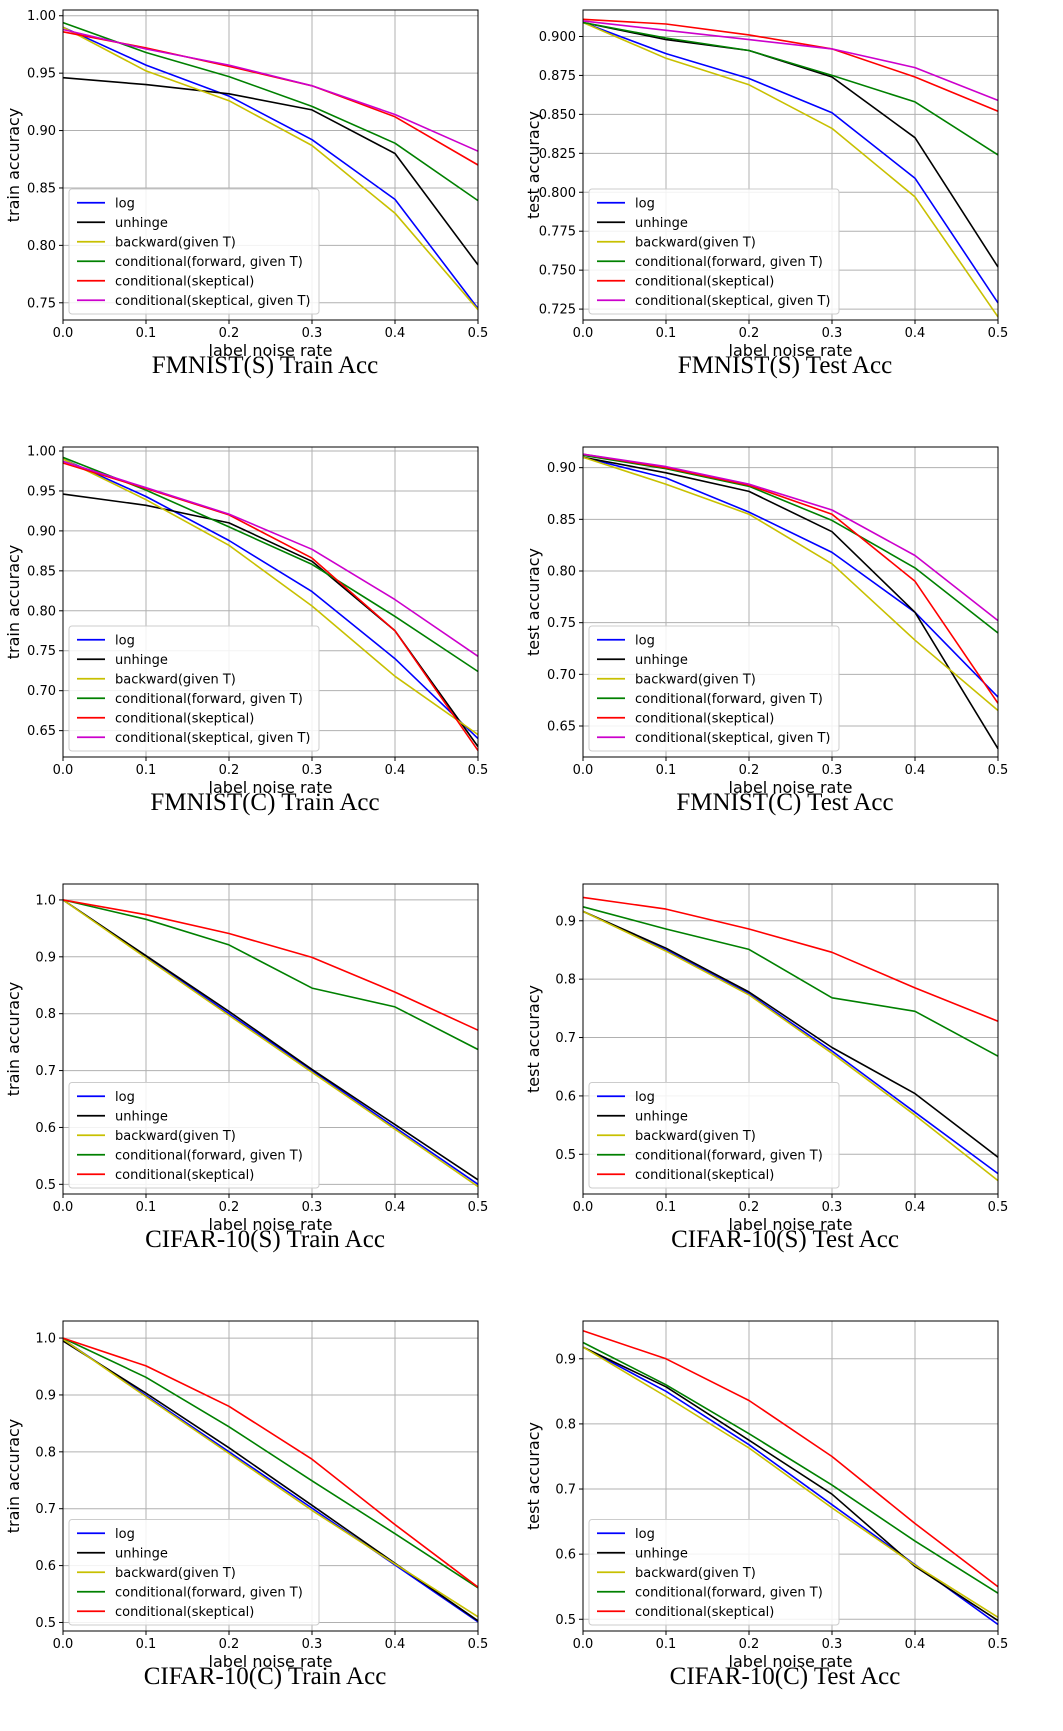  What do you see at coordinates (557, 76) in the screenshot?
I see `y-tick-label: 0.875` at bounding box center [557, 76].